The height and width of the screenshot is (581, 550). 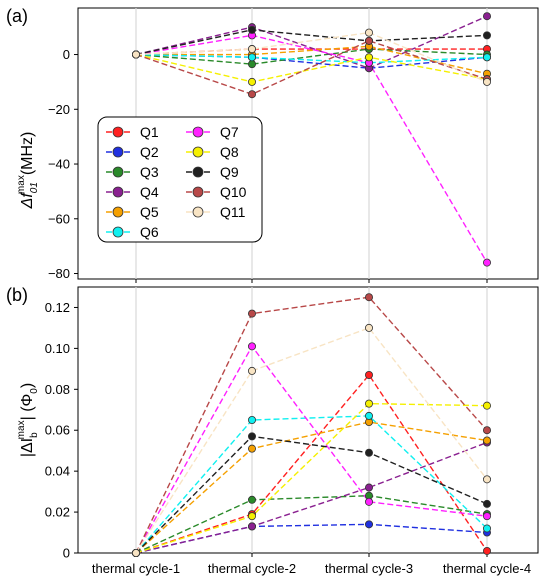 What do you see at coordinates (118, 212) in the screenshot?
I see `legend-marker-q5` at bounding box center [118, 212].